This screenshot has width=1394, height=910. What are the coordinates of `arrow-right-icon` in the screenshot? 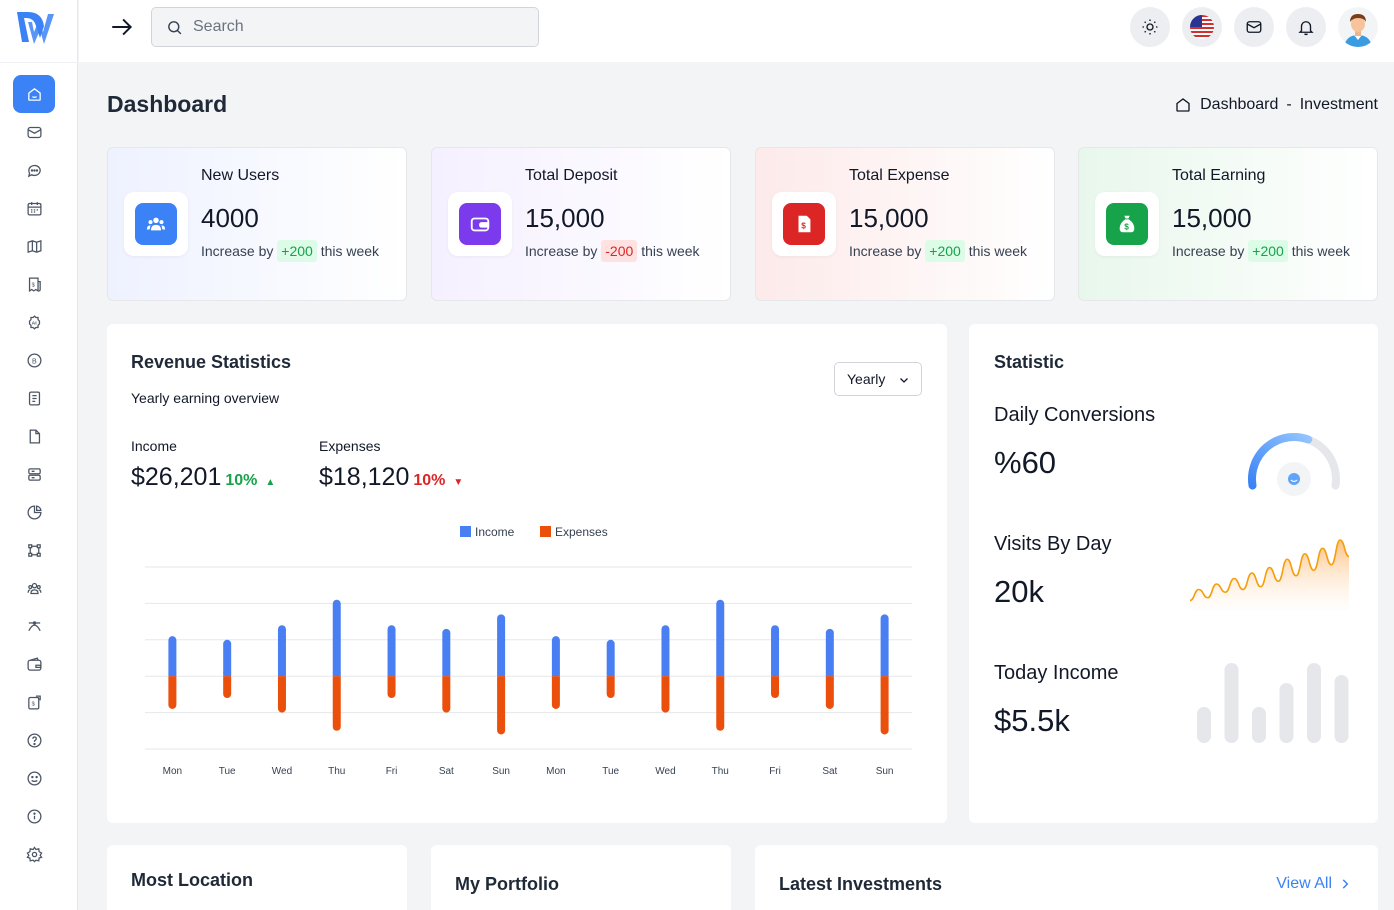 It's located at (122, 27).